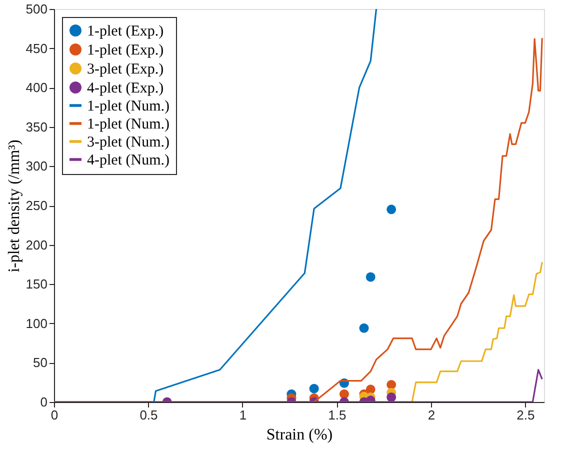 Image resolution: width=567 pixels, height=450 pixels. I want to click on x-tick-label: 0, so click(54, 415).